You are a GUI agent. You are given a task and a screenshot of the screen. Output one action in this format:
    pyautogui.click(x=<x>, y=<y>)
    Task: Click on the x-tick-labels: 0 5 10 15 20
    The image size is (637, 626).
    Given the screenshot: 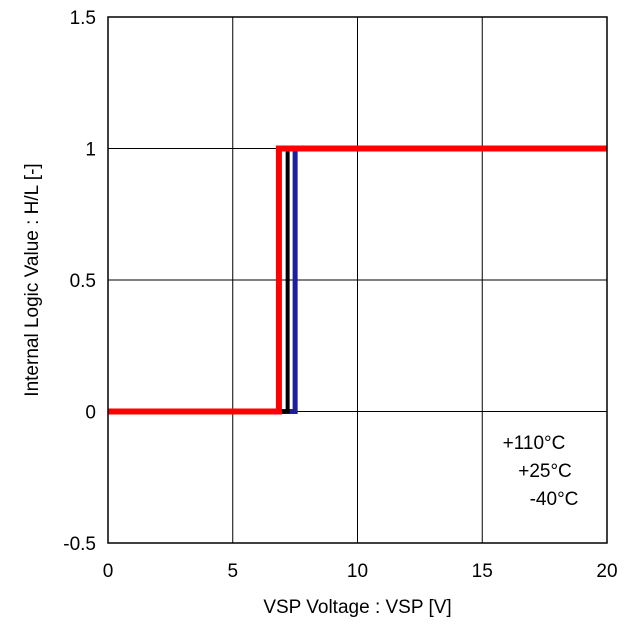 What is the action you would take?
    pyautogui.click(x=360, y=571)
    